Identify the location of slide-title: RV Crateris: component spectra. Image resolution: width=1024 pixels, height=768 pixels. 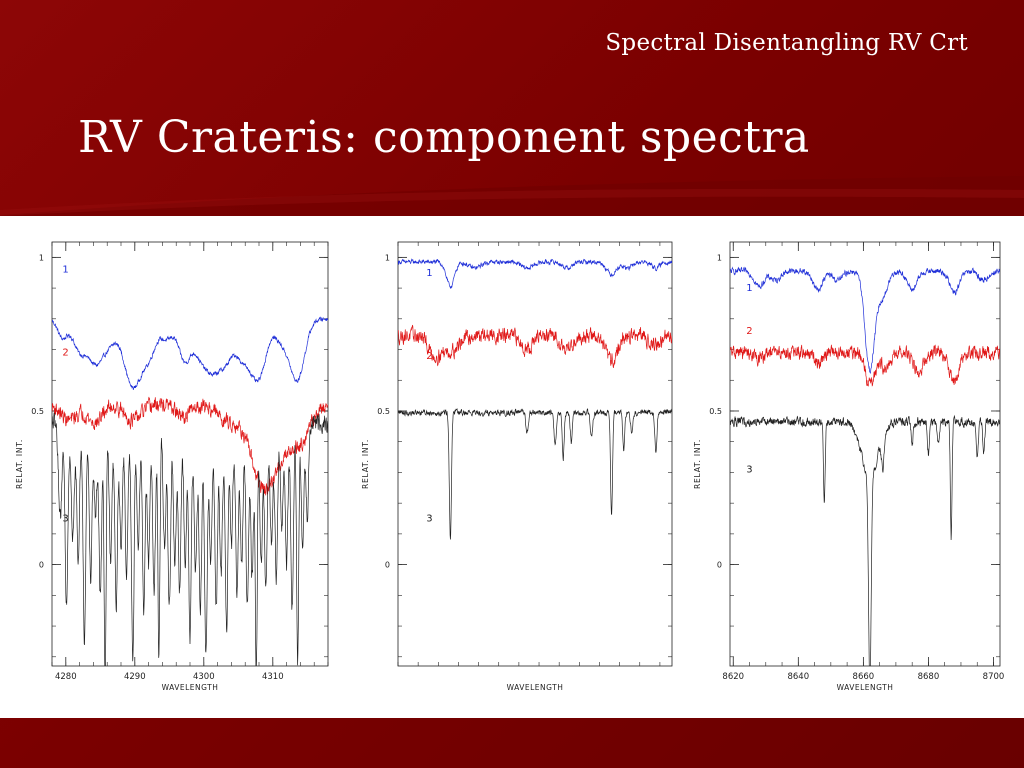
(444, 137).